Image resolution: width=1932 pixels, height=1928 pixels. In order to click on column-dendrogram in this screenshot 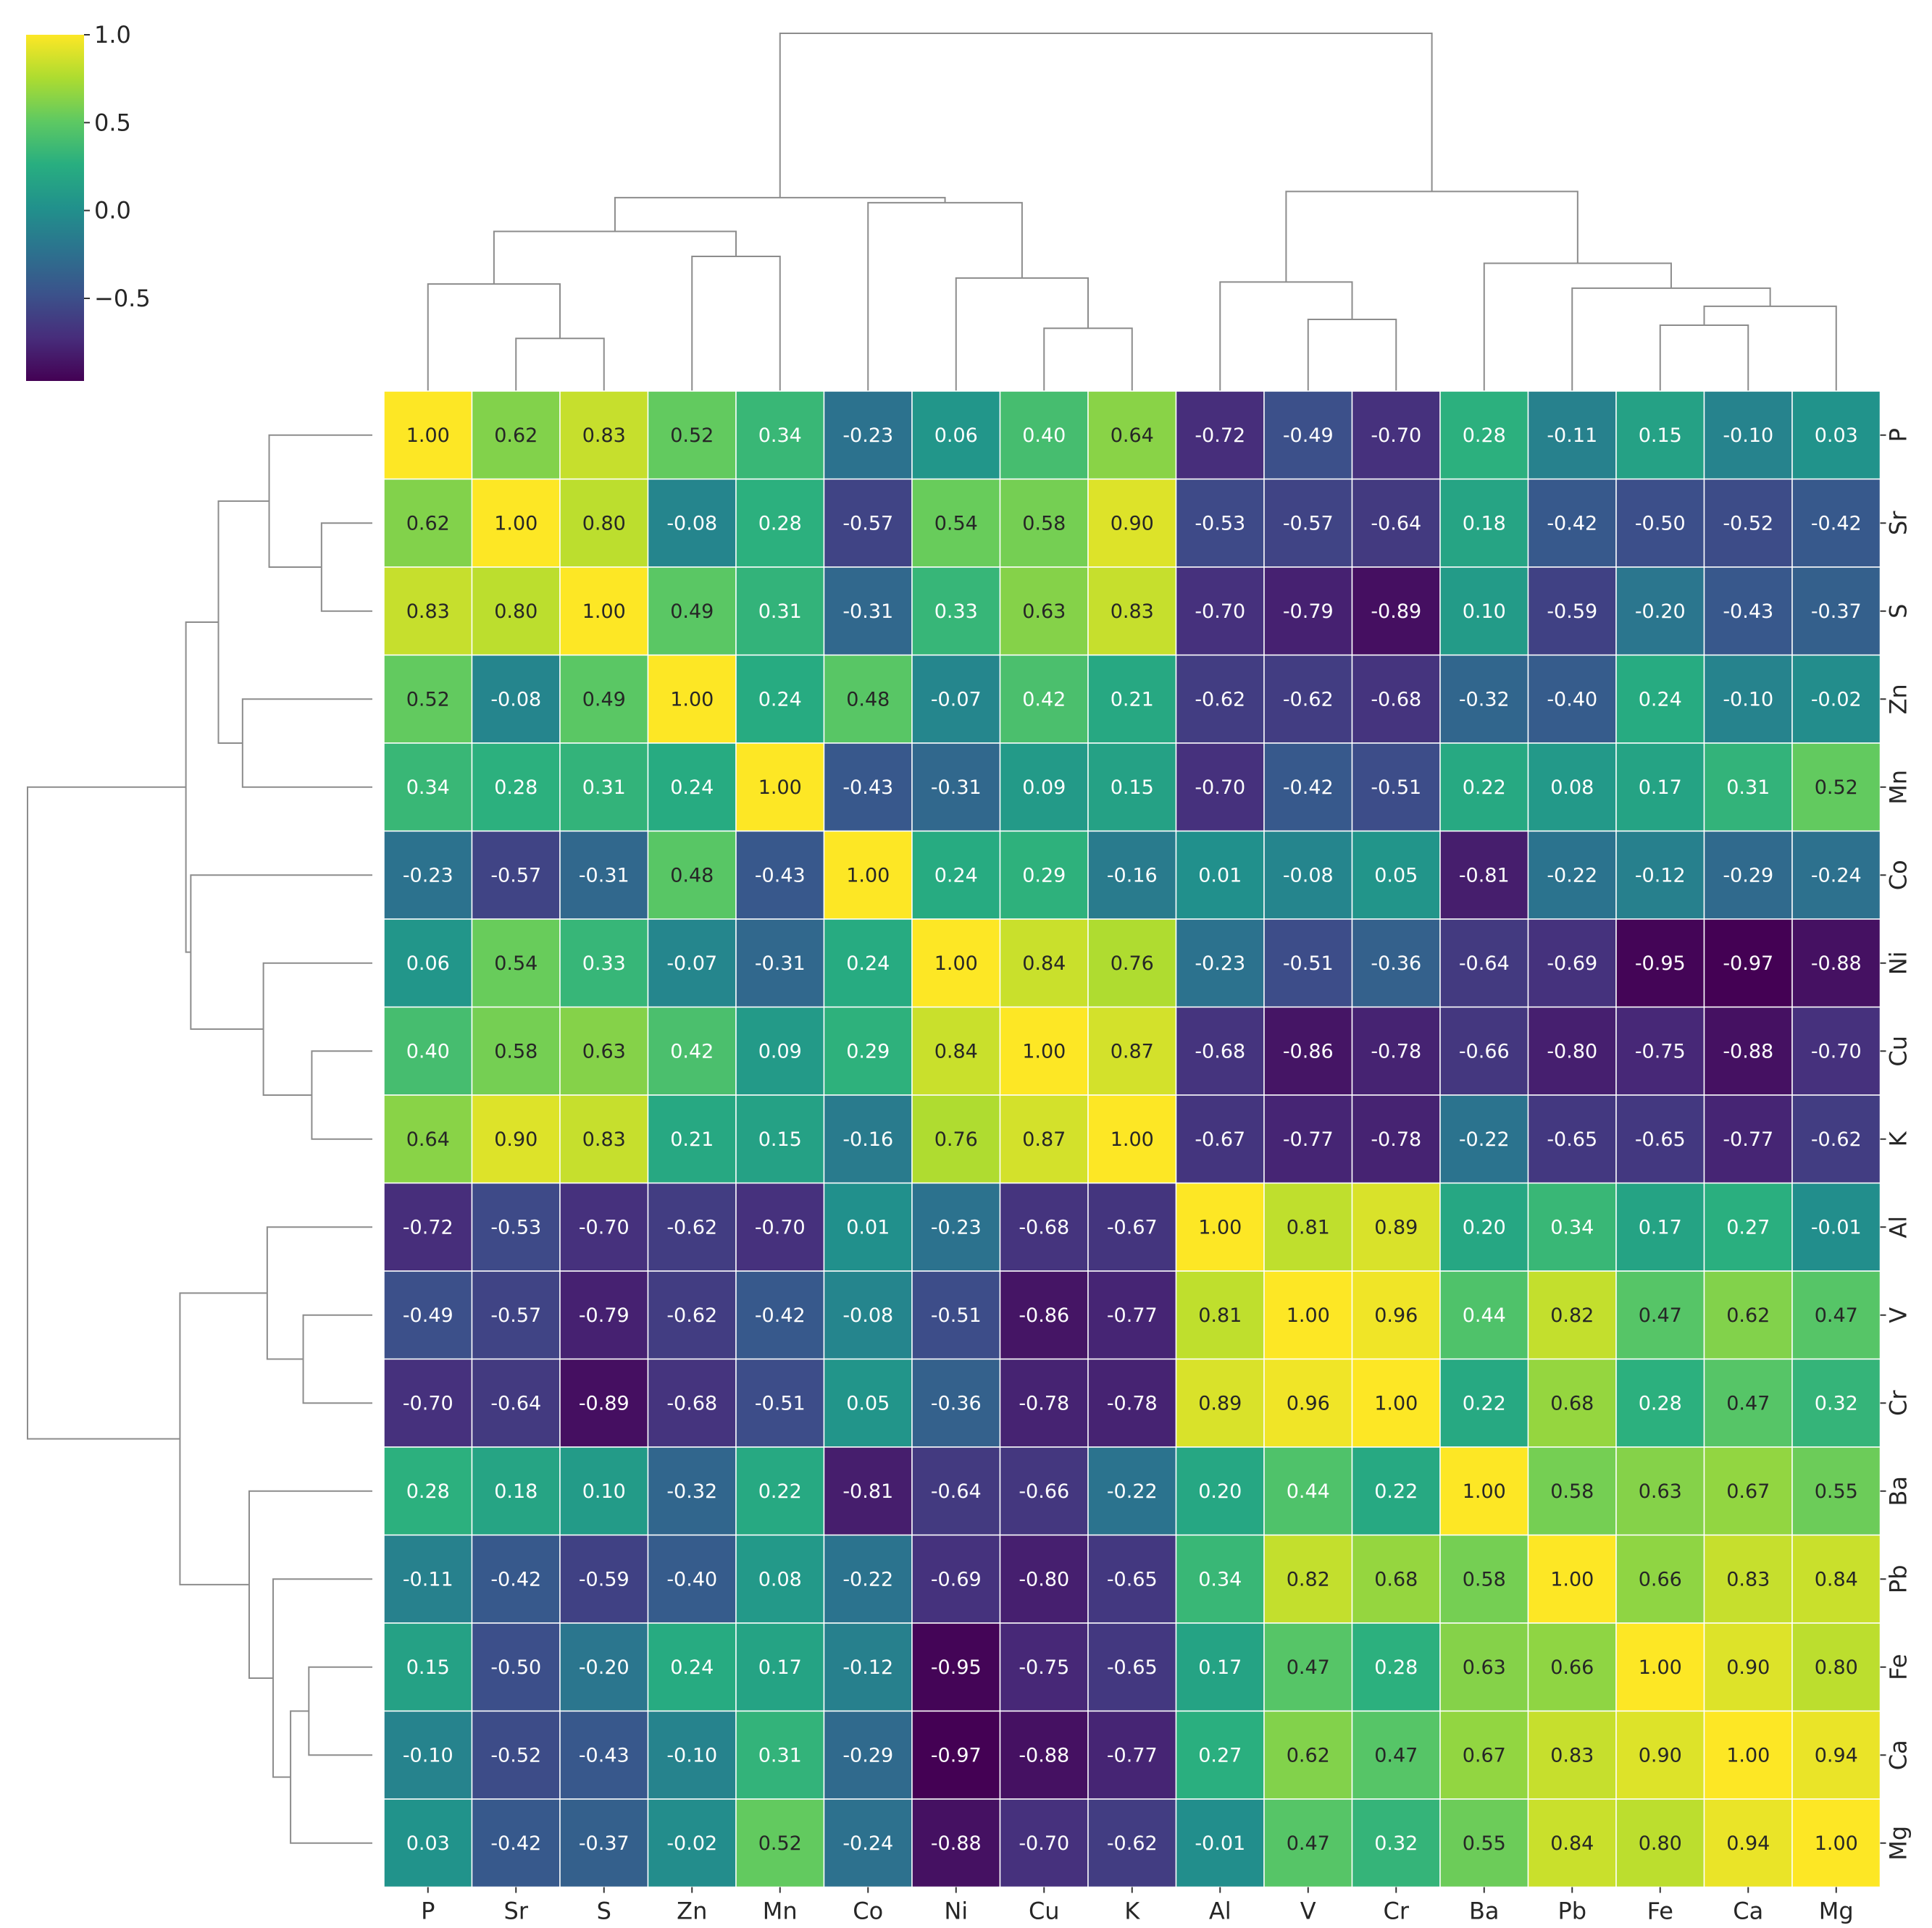, I will do `click(1132, 212)`.